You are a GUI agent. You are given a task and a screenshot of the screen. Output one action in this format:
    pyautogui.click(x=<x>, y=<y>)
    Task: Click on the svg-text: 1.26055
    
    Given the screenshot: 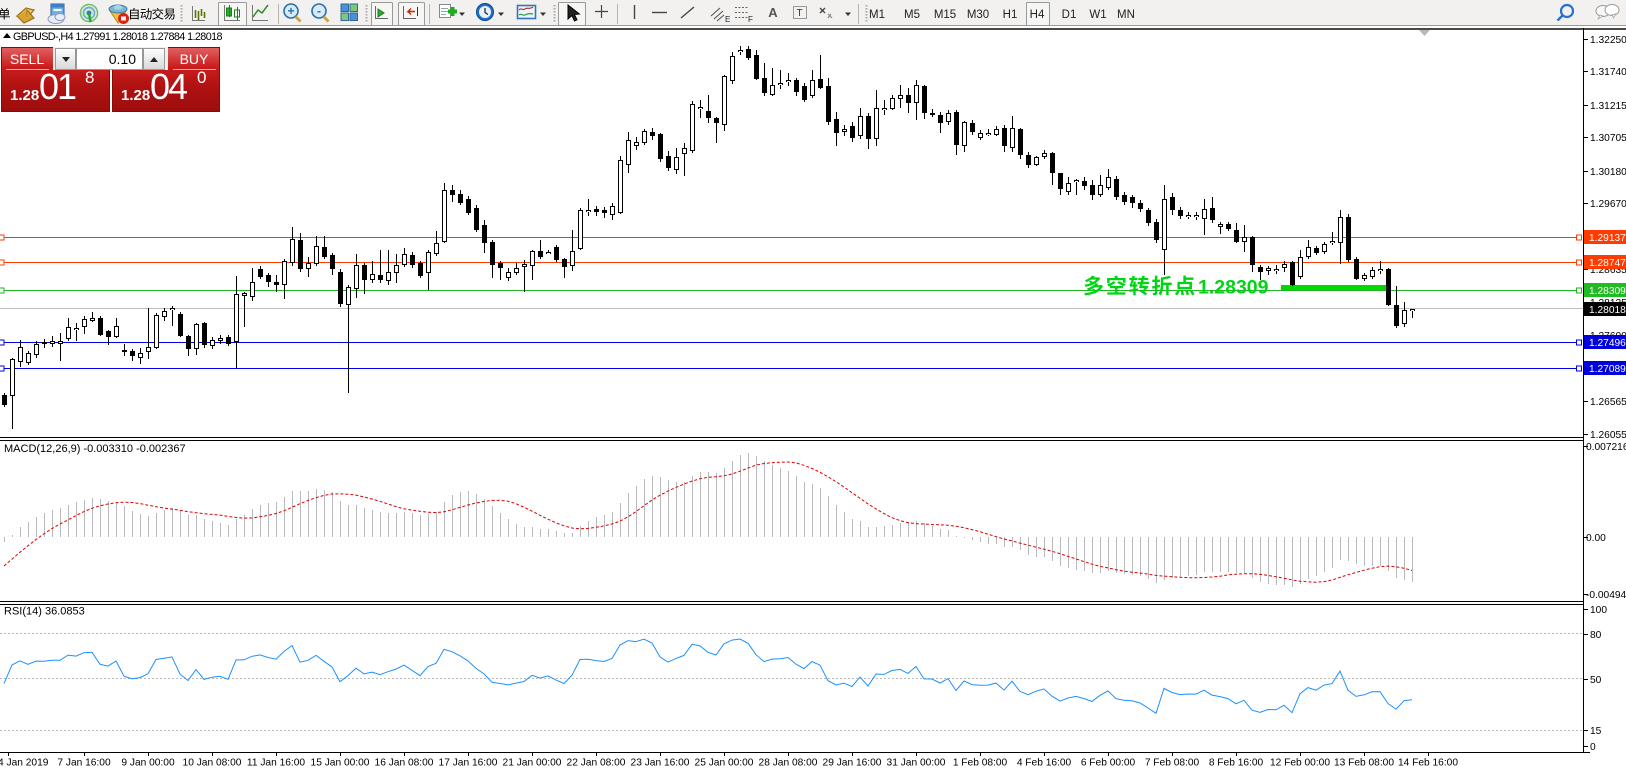 What is the action you would take?
    pyautogui.click(x=1608, y=435)
    